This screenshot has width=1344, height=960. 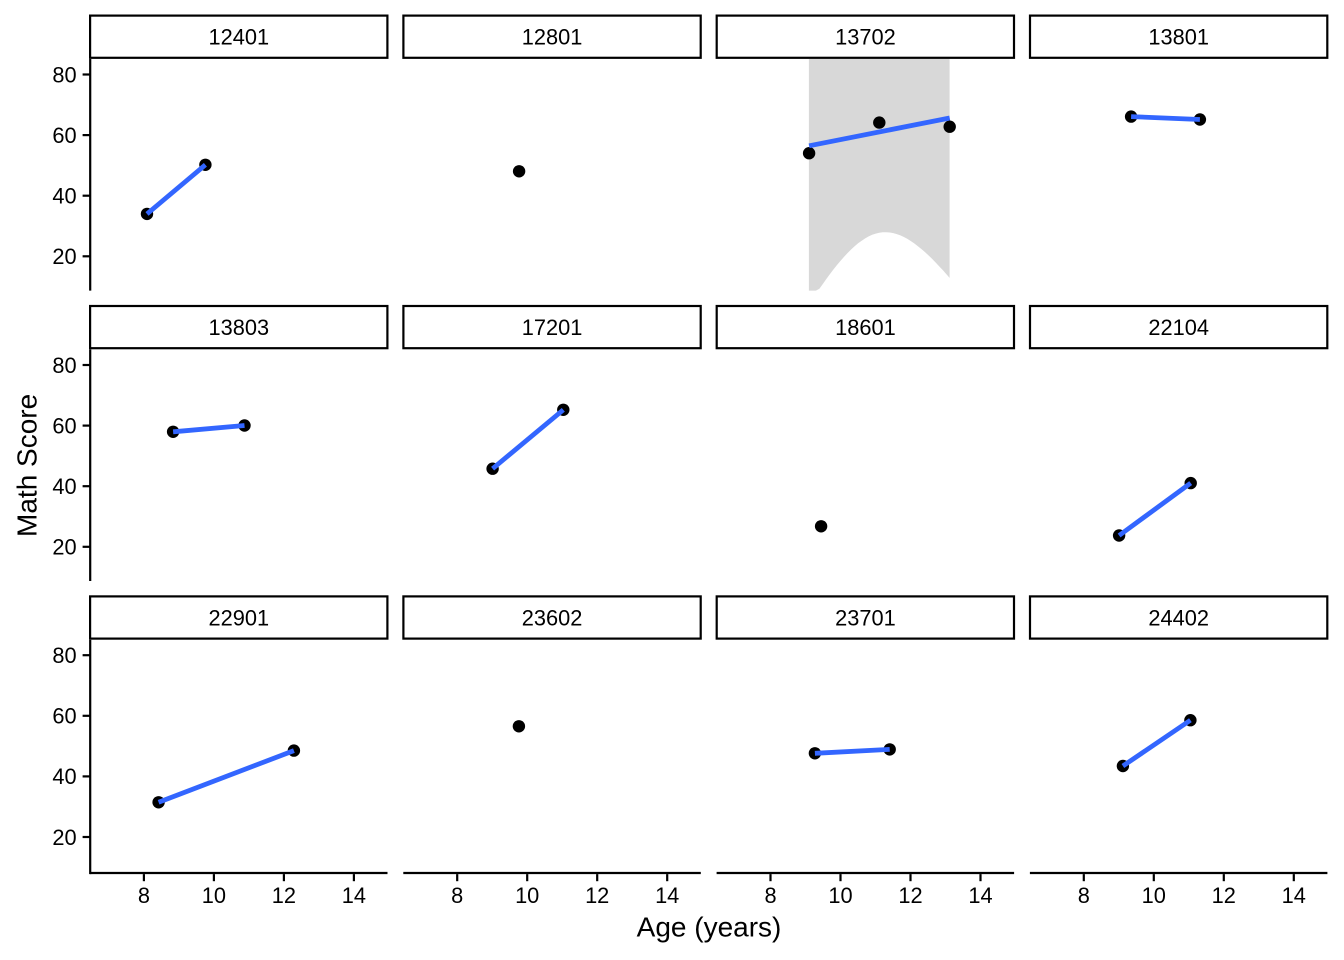 I want to click on svg-text: 22901, so click(x=238, y=617).